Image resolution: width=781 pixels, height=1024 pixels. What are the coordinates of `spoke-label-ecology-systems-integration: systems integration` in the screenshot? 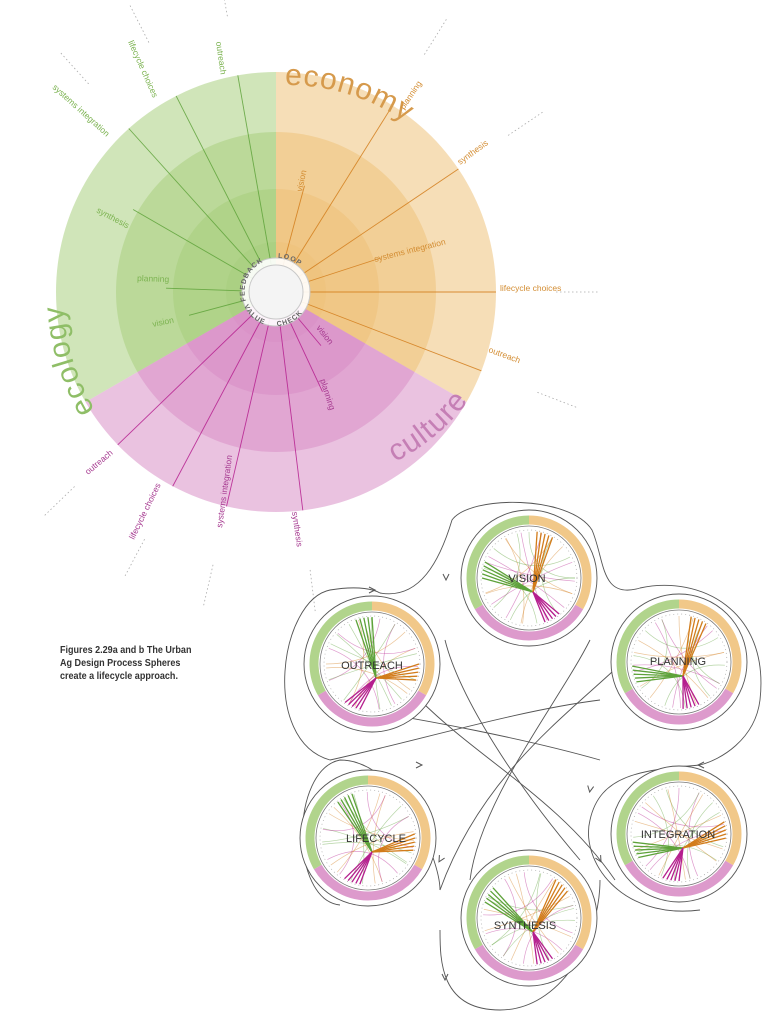 It's located at (81, 110).